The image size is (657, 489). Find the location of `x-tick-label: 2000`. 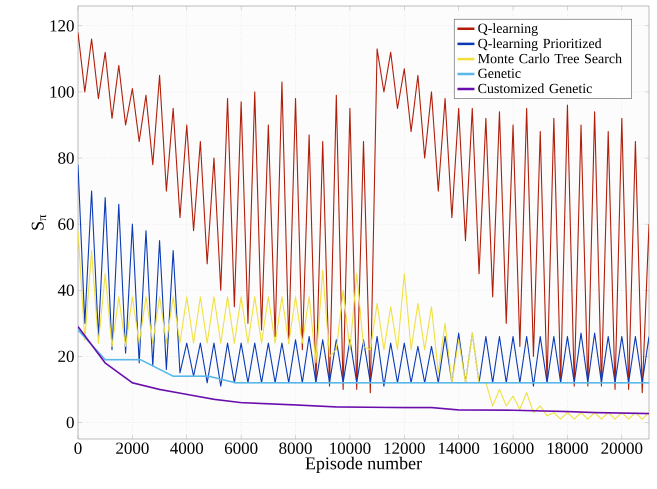

x-tick-label: 2000 is located at coordinates (132, 448).